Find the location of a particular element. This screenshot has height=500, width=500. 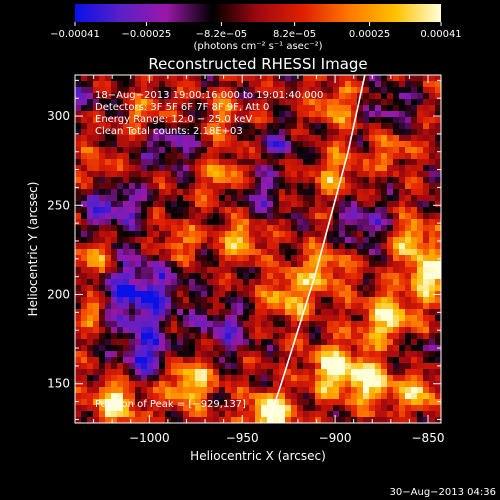

colorbar-tick-label: 8.2e−05 is located at coordinates (294, 34).